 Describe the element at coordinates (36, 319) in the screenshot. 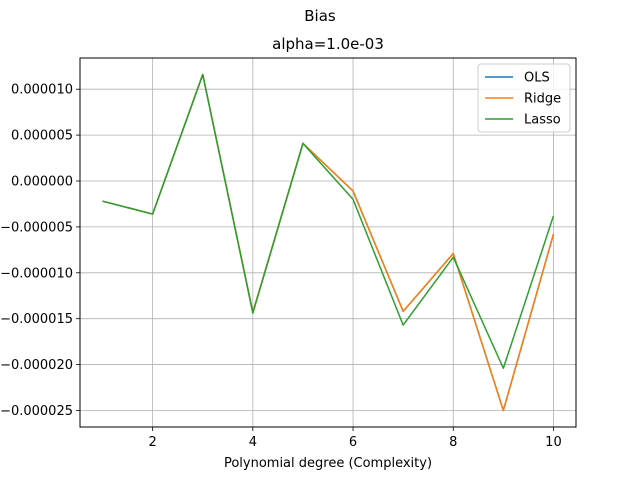

I see `y-tick-label: −0.000015` at that location.